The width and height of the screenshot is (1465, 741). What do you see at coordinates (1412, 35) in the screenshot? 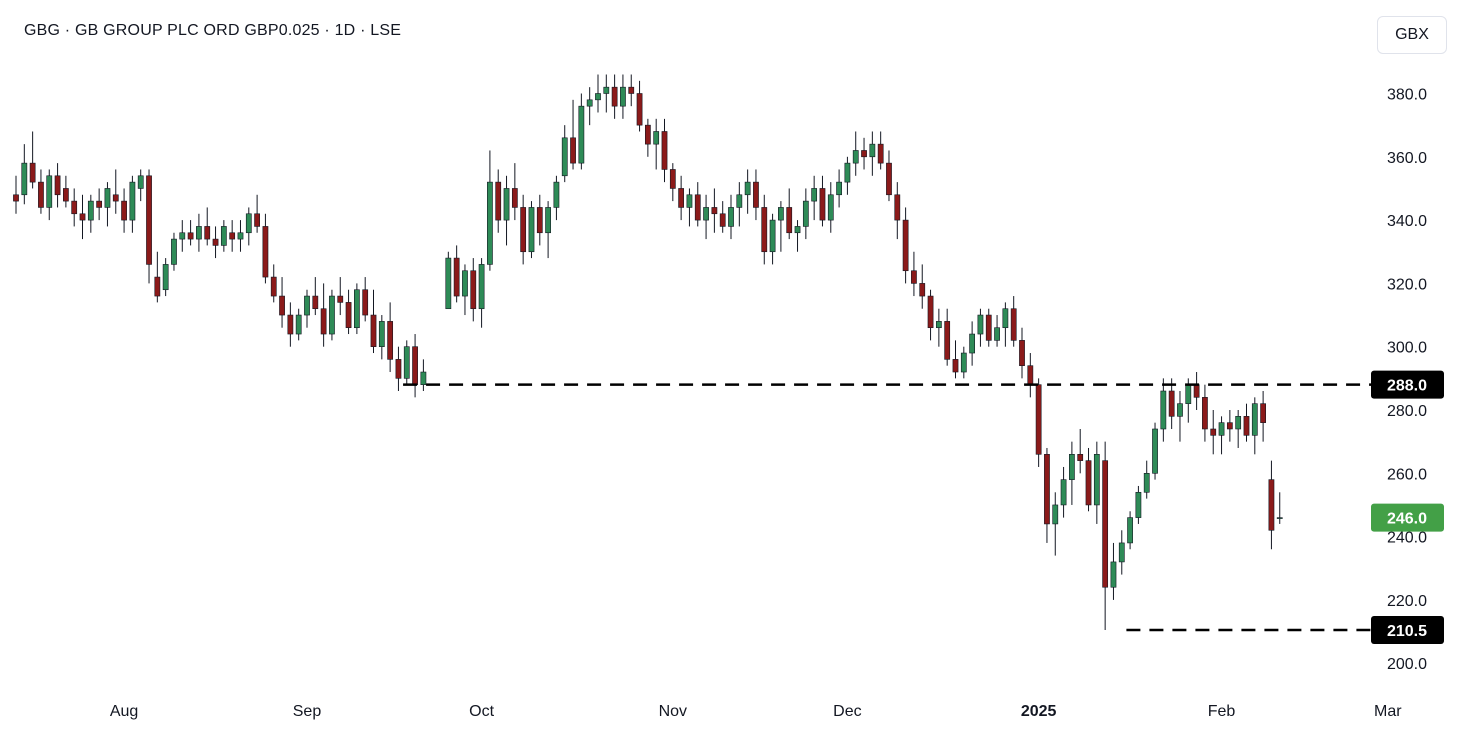
I see `currency-button: GBX` at bounding box center [1412, 35].